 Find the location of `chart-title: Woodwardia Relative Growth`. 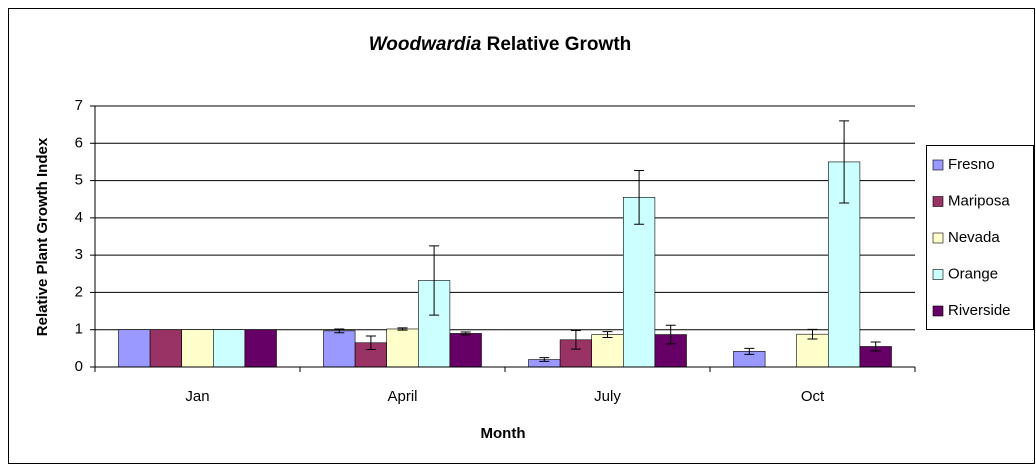

chart-title: Woodwardia Relative Growth is located at coordinates (500, 44).